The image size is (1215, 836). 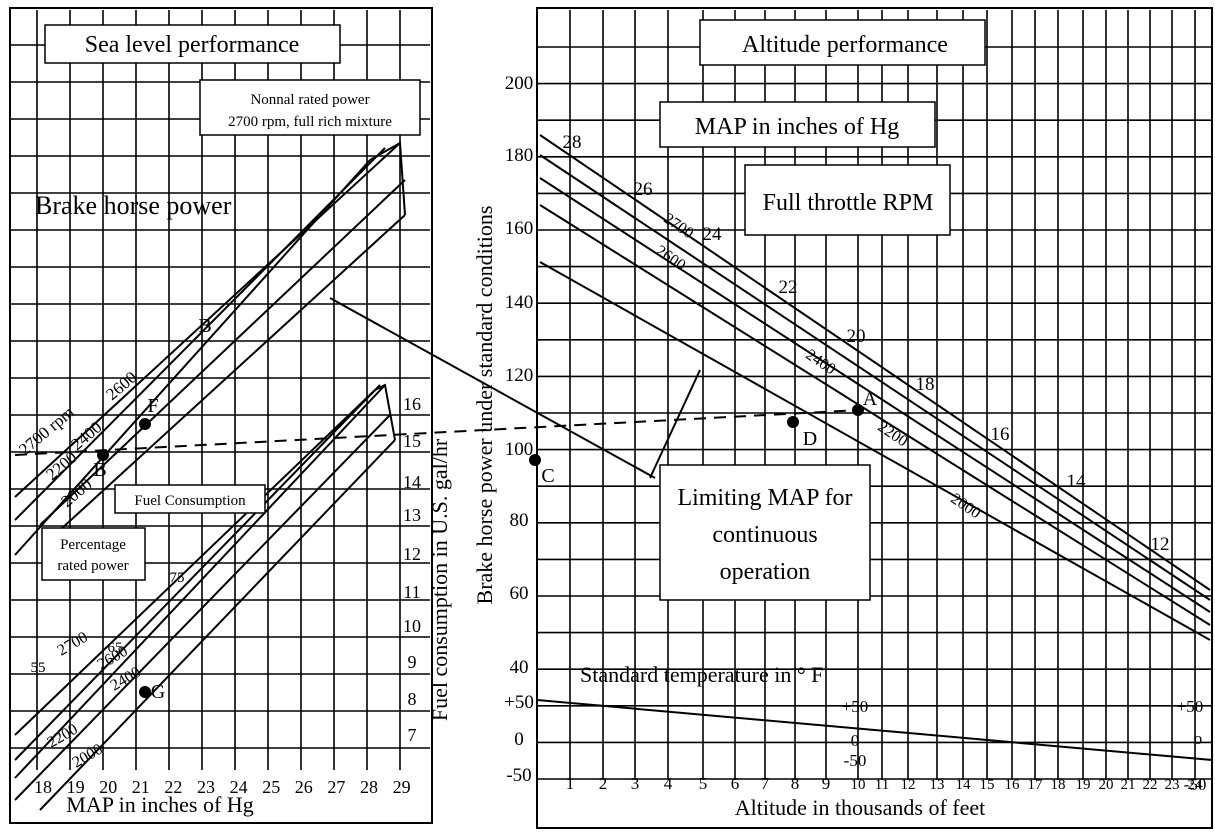 What do you see at coordinates (797, 127) in the screenshot?
I see `map-label: MAP in inches of Hg` at bounding box center [797, 127].